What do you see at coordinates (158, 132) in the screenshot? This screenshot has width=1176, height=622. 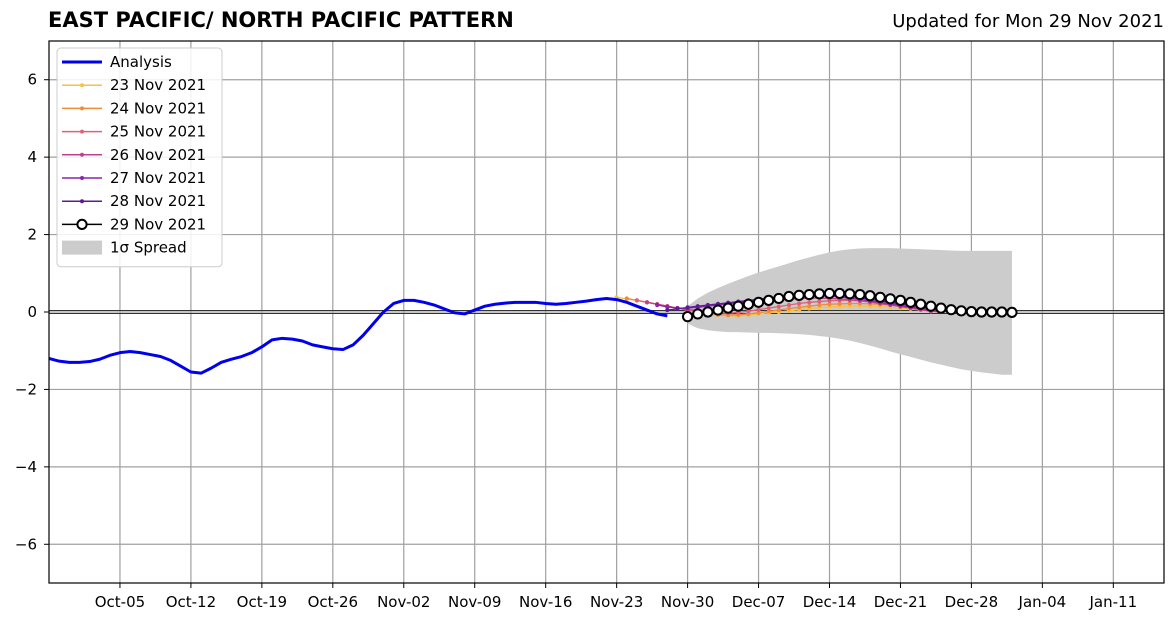 I see `legend-label: 25 Nov 2021` at bounding box center [158, 132].